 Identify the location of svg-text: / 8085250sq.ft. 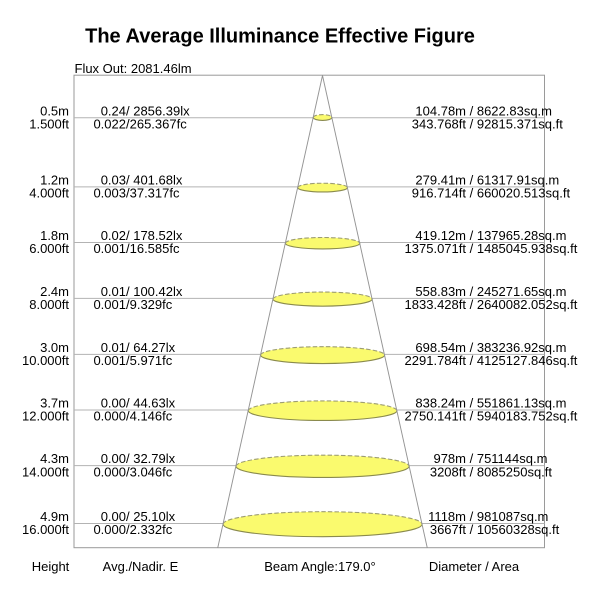
(509, 471).